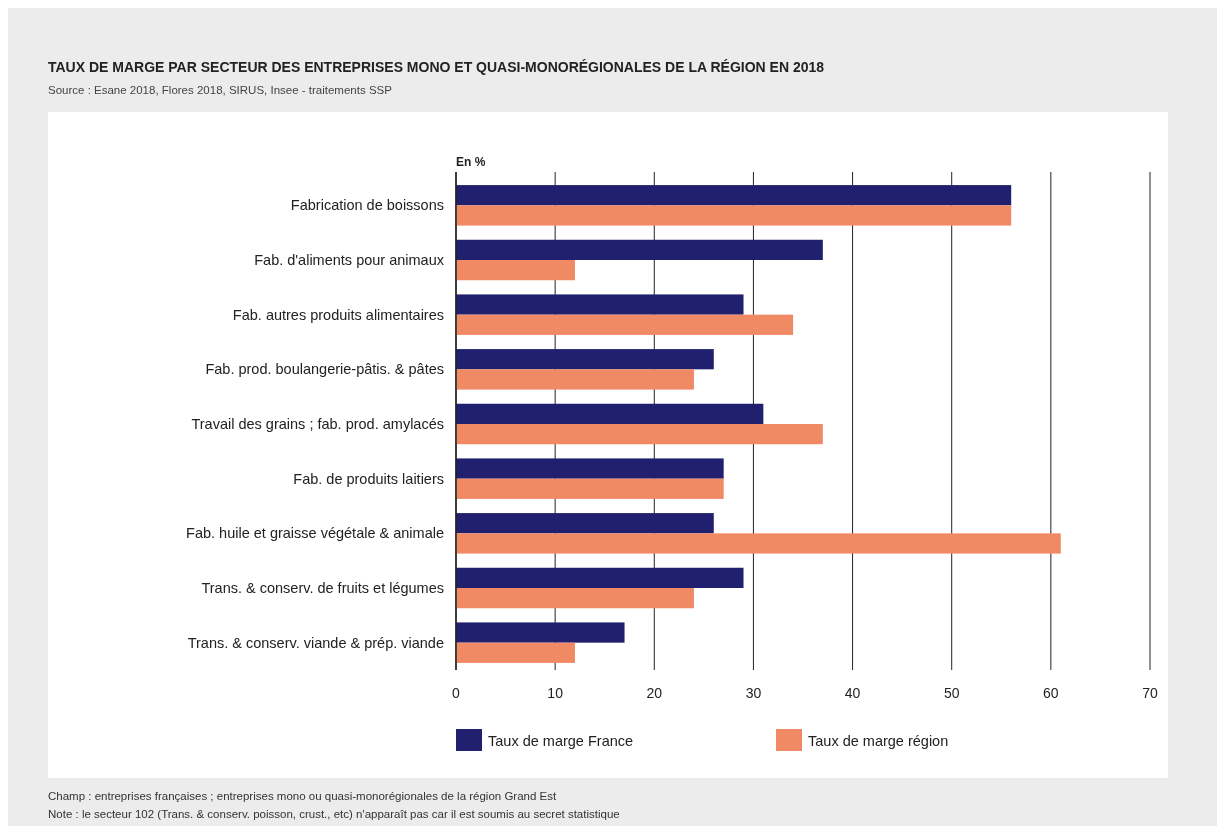 The width and height of the screenshot is (1225, 834). I want to click on y-tick-label: Fab. d'aliments pour animaux, so click(349, 260).